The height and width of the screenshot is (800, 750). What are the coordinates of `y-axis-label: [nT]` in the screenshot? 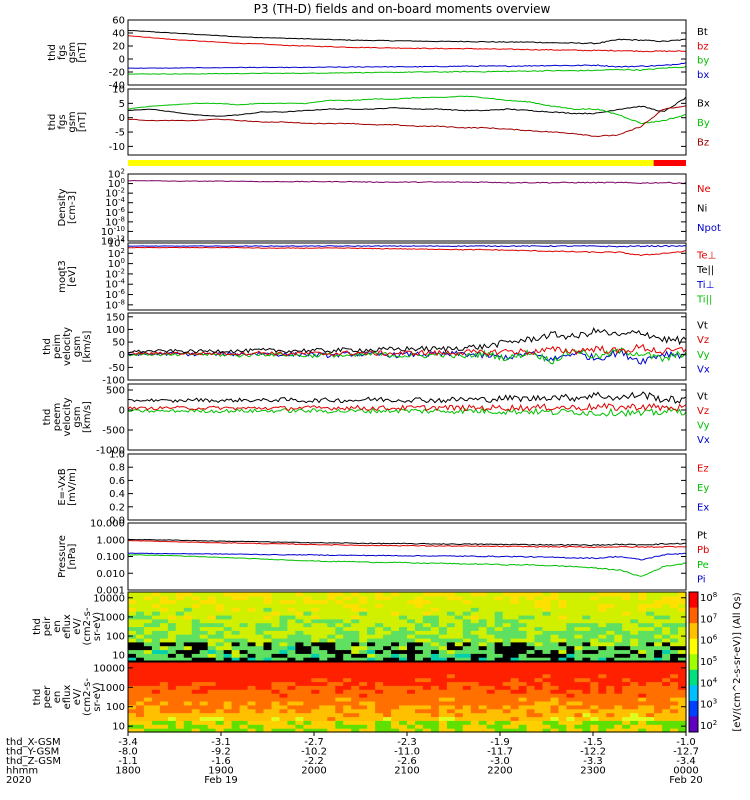 It's located at (82, 122).